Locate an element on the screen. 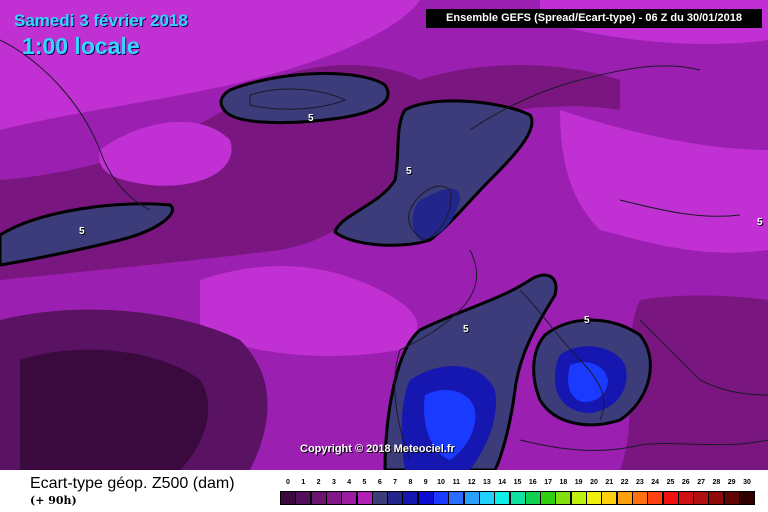 This screenshot has width=768, height=512. contour-region-west-atlantic is located at coordinates (87, 234).